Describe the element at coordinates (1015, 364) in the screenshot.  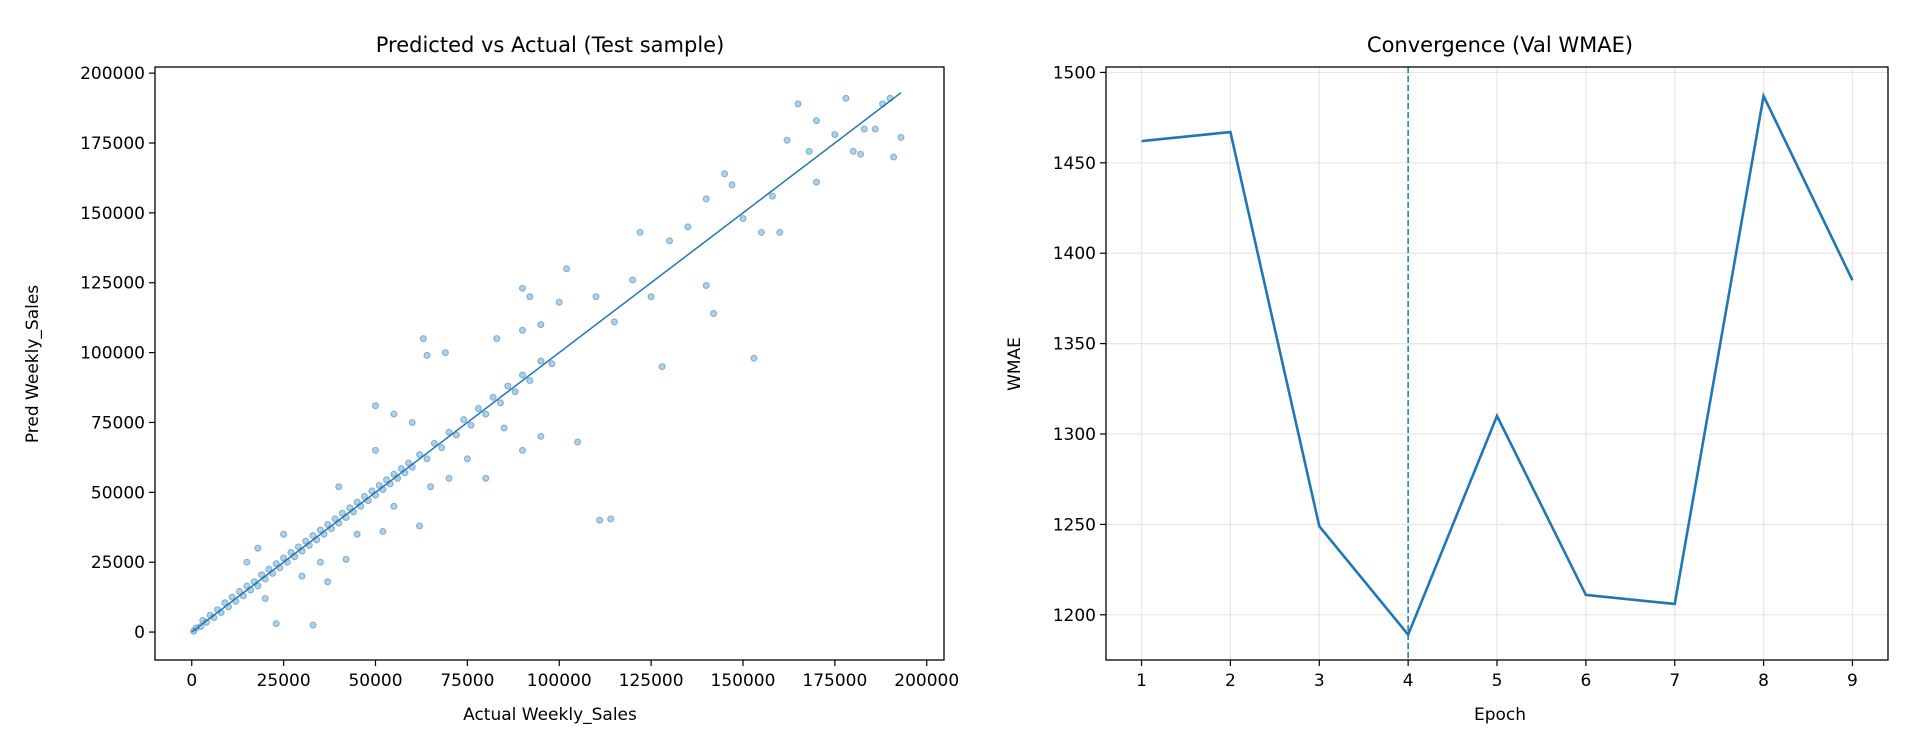
I see `line-ylabel: WMAE` at that location.